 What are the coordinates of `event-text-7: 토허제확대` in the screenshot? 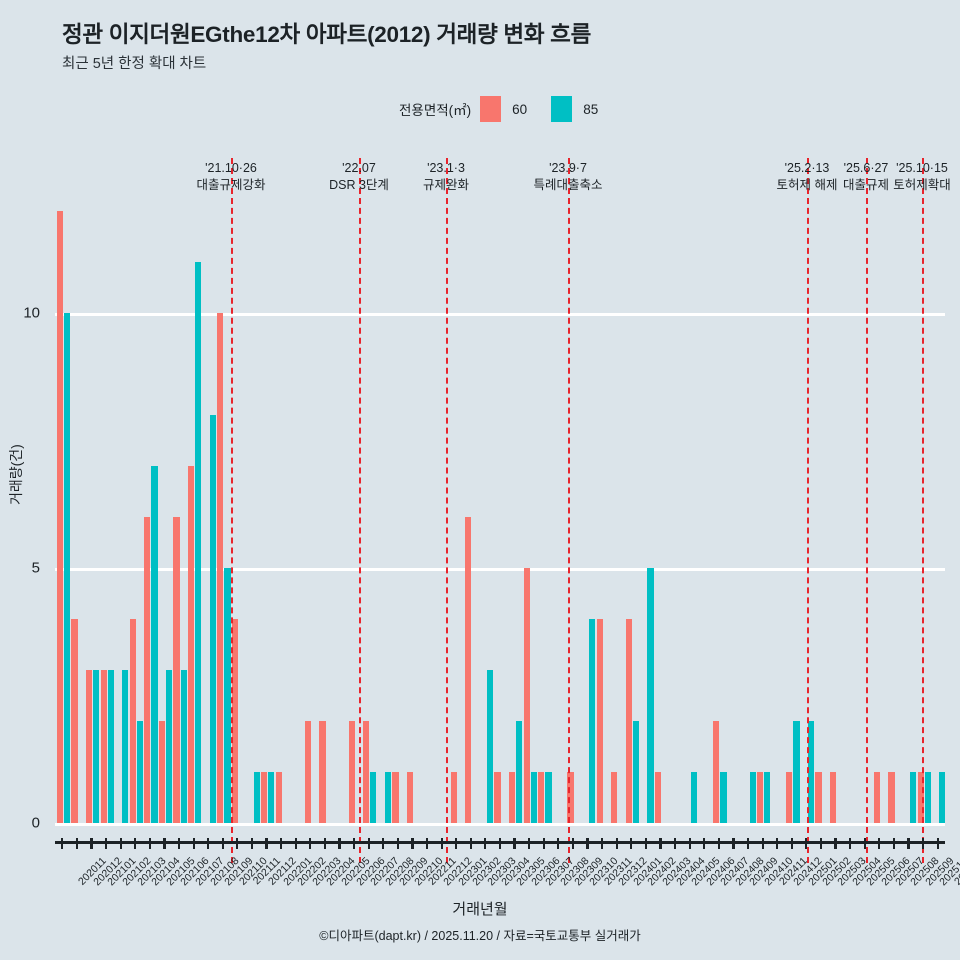 It's located at (922, 185).